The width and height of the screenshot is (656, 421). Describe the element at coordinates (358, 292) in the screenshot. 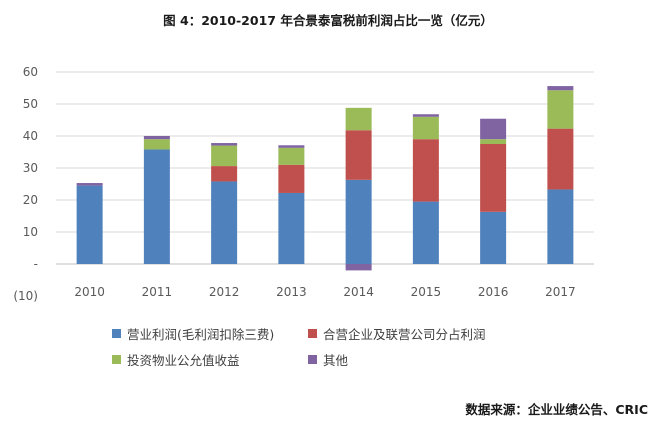

I see `x-tick-label: 2014` at that location.